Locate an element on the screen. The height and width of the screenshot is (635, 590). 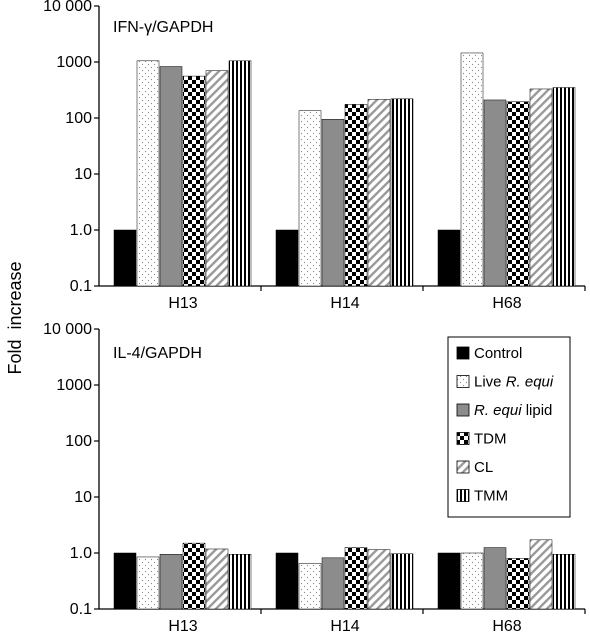
panel-title: IFN-γ/GAPDH is located at coordinates (163, 27).